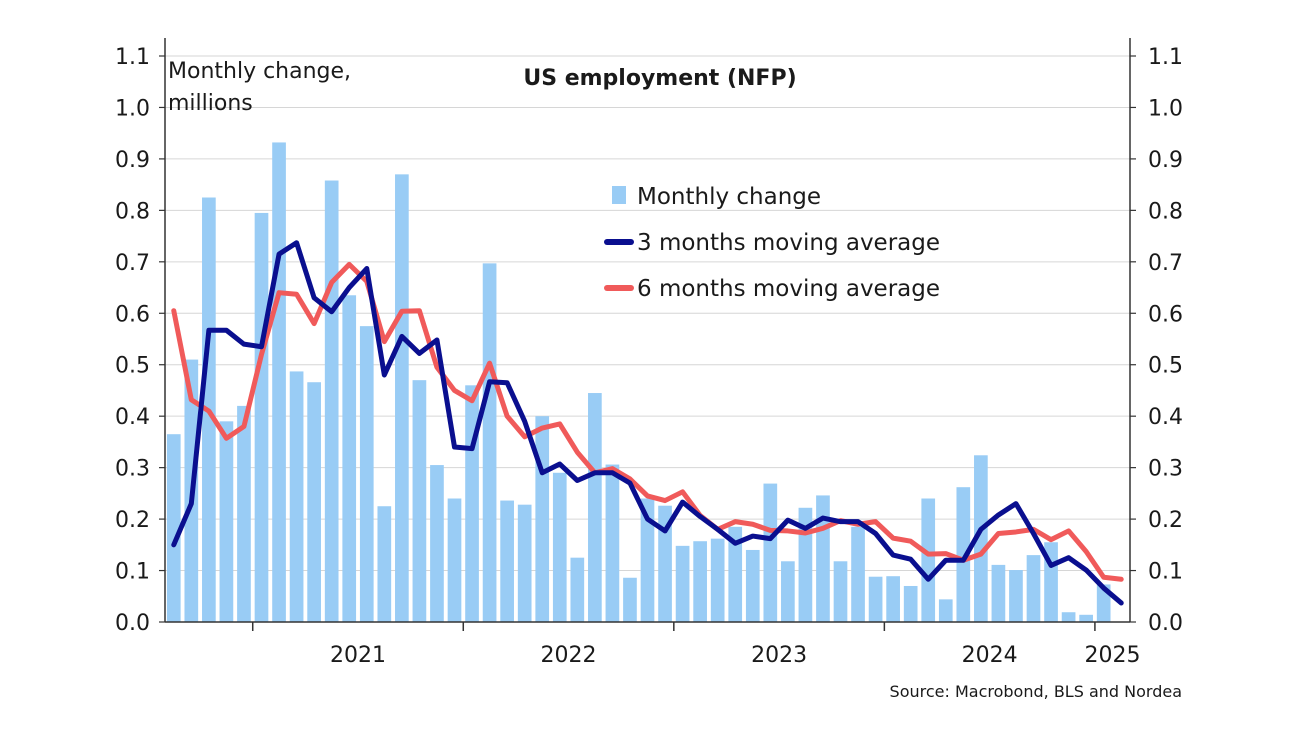 This screenshot has height=731, width=1300. What do you see at coordinates (1165, 469) in the screenshot?
I see `y-tick-label-right: 0.3` at bounding box center [1165, 469].